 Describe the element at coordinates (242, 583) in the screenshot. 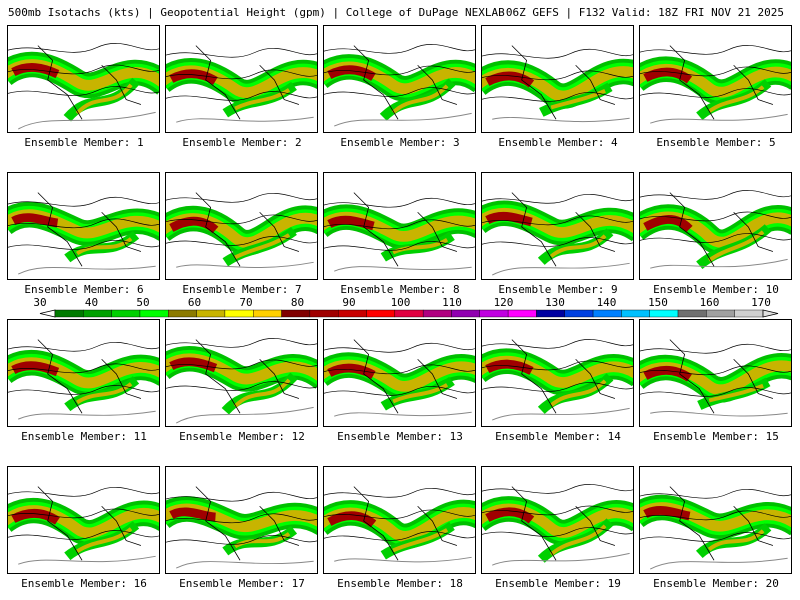

I see `ensemble-member-label: Ensemble Member: 17` at that location.